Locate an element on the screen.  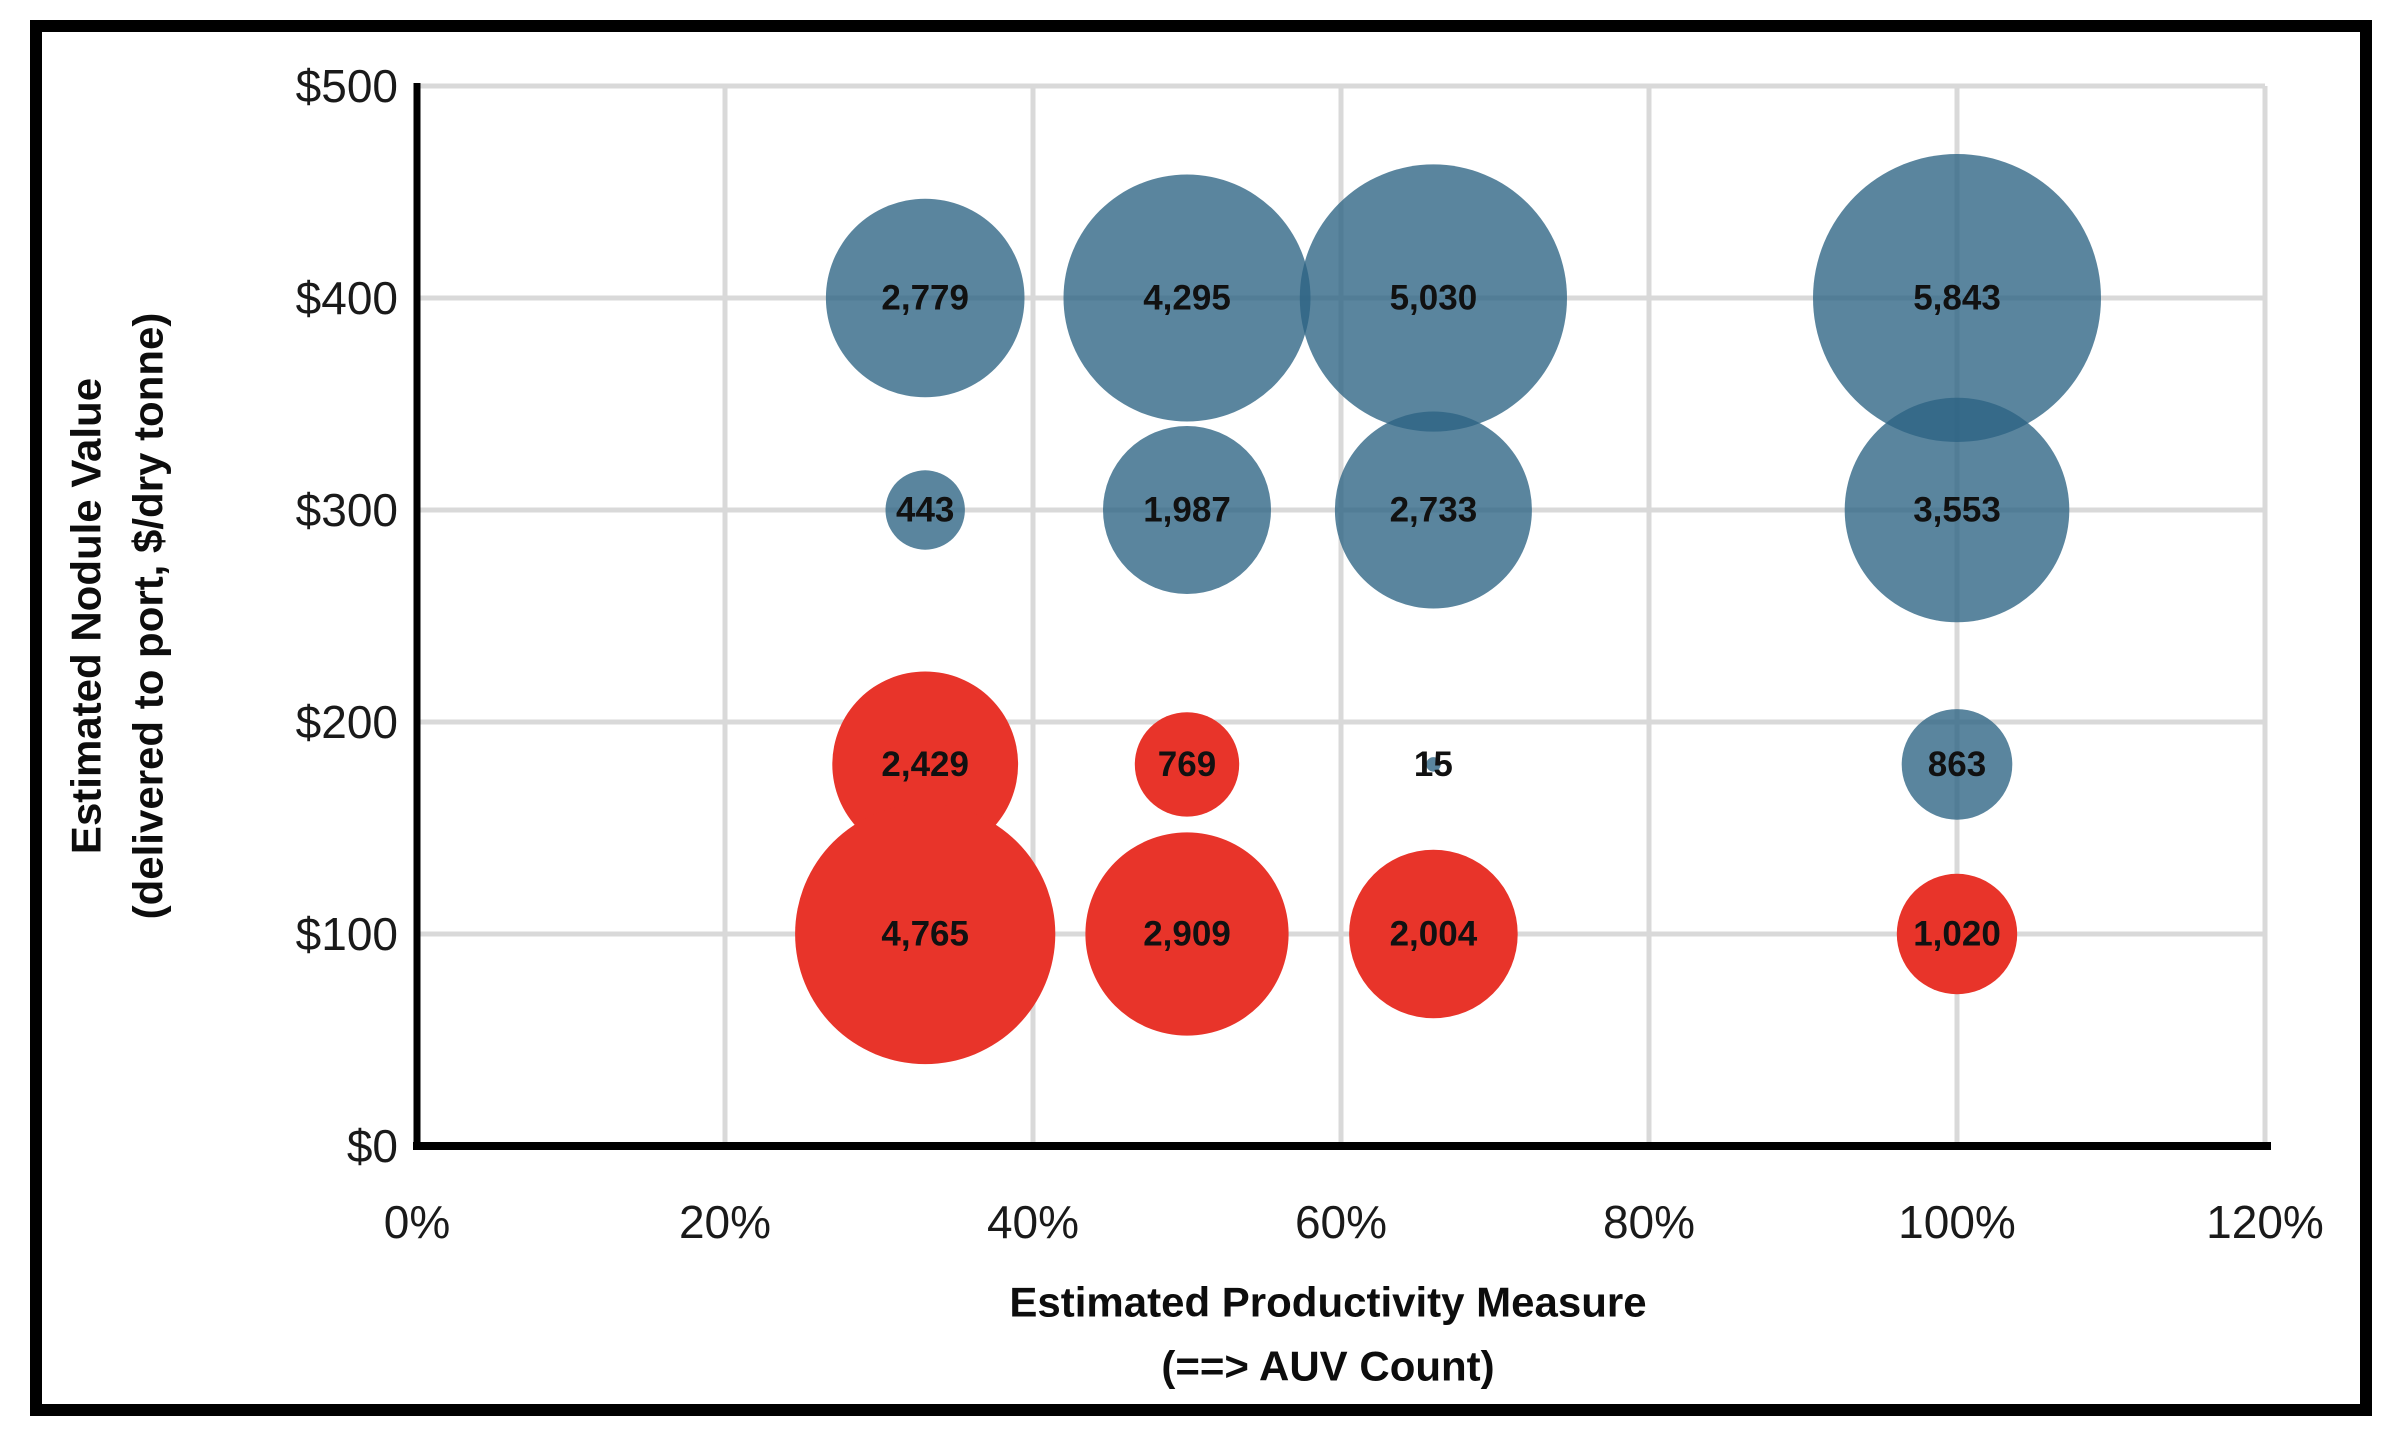
y-tick-label: $400 is located at coordinates (347, 298).